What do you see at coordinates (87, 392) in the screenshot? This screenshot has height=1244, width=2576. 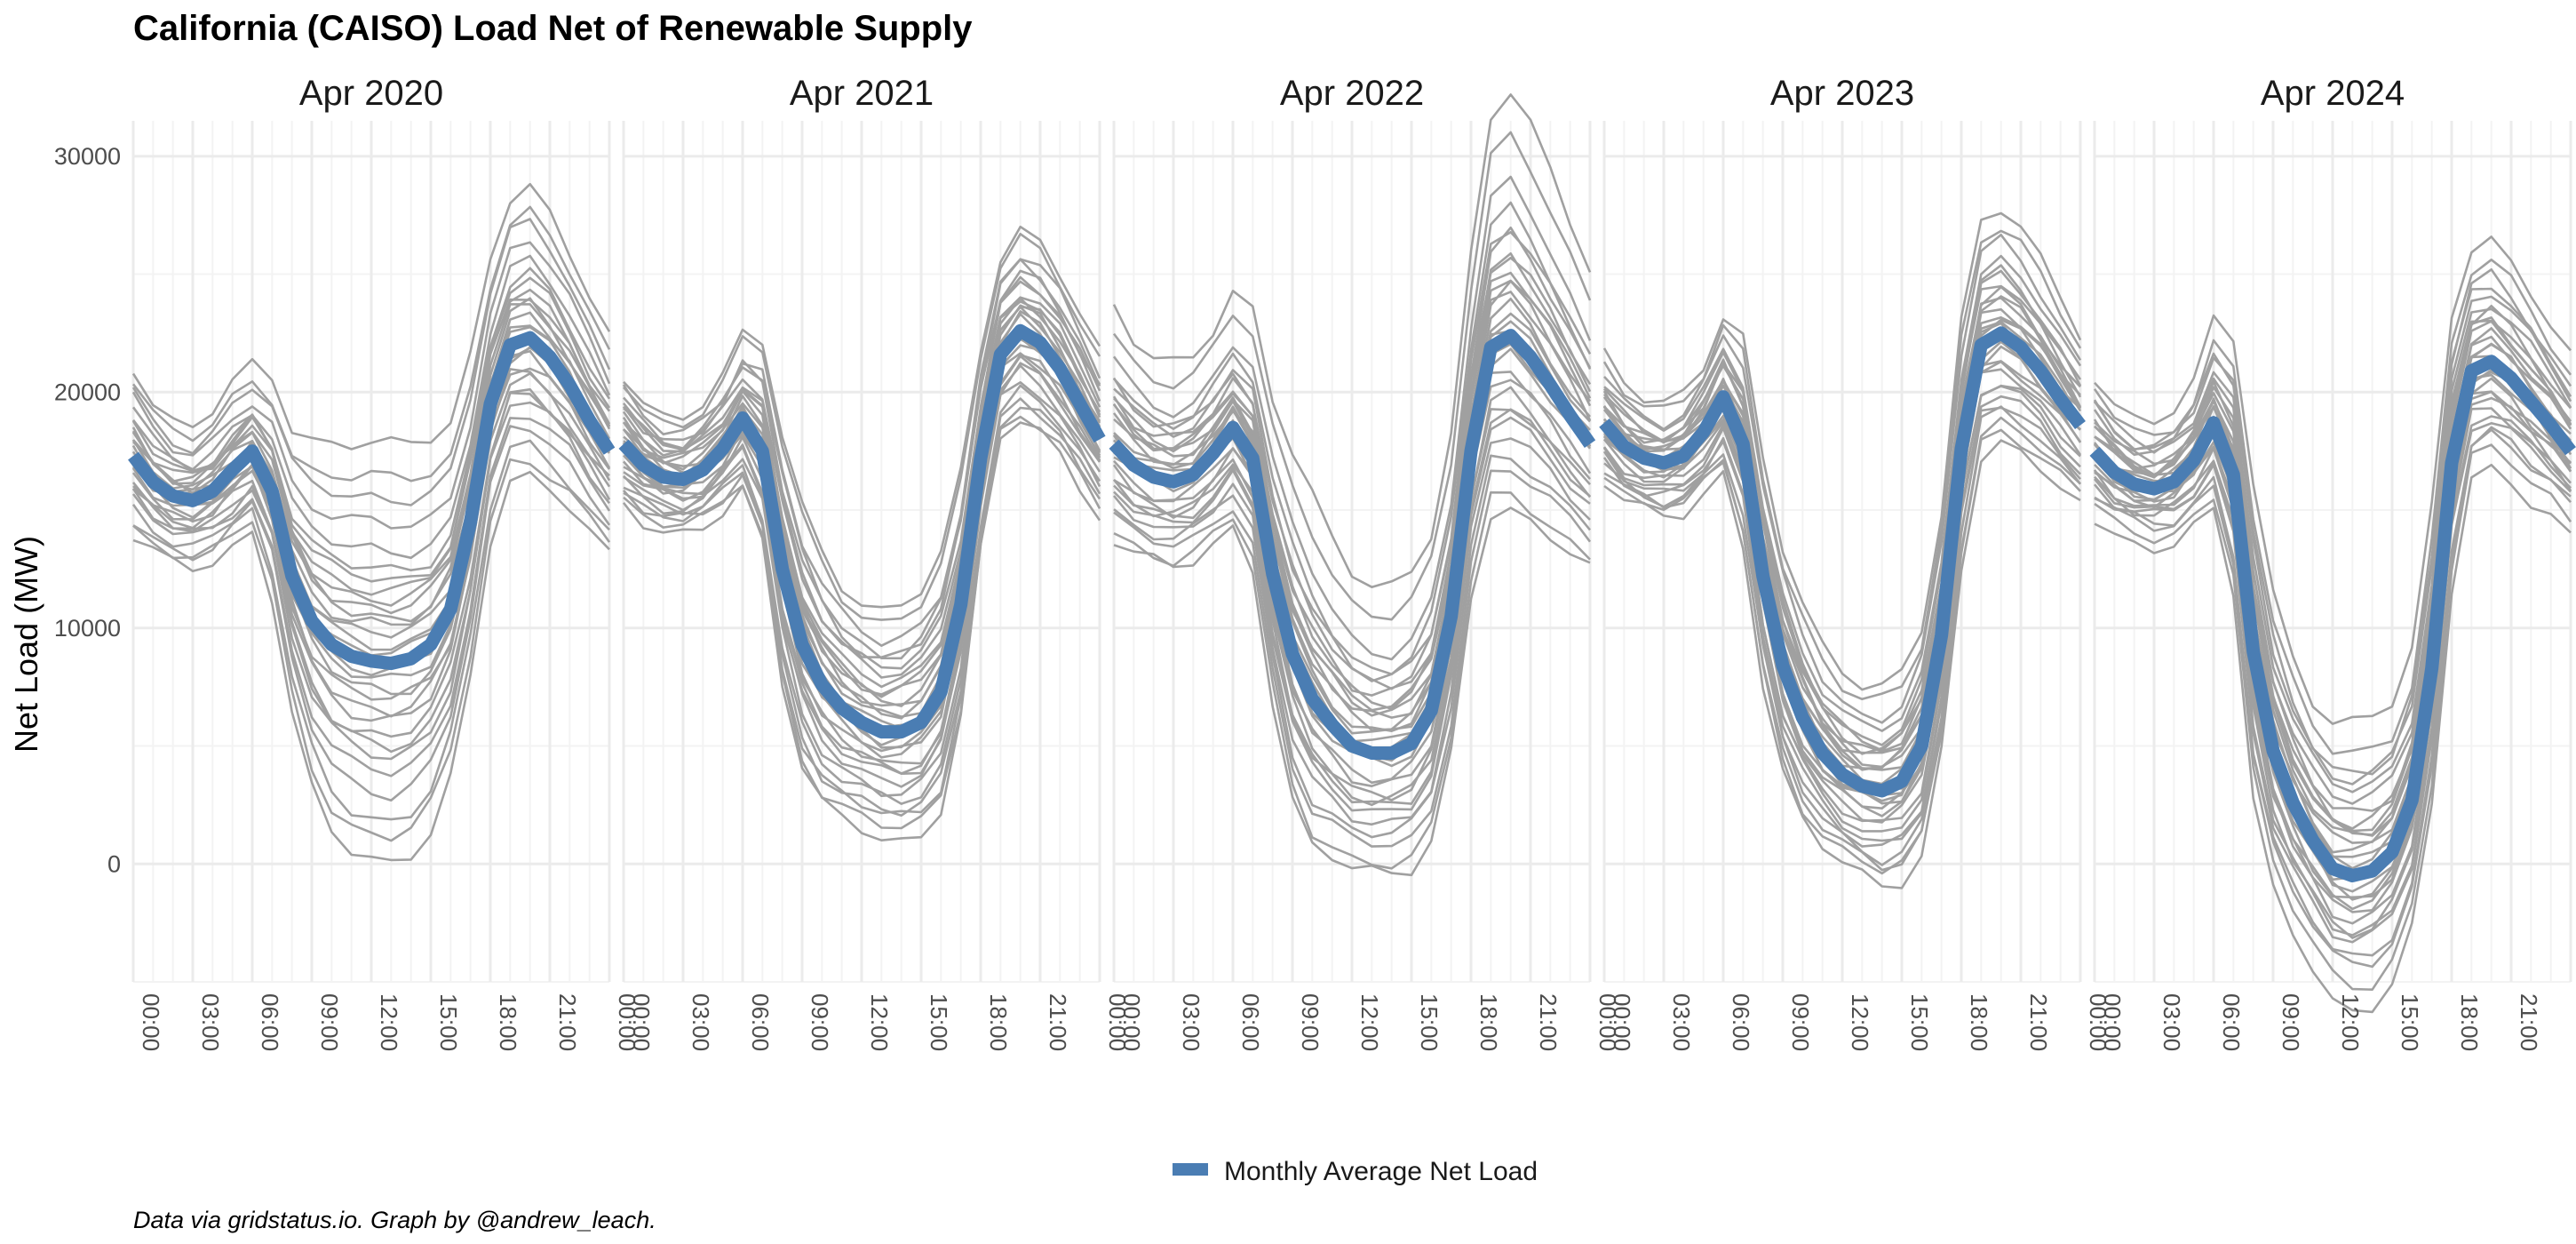 I see `y-tick-label: 20000` at bounding box center [87, 392].